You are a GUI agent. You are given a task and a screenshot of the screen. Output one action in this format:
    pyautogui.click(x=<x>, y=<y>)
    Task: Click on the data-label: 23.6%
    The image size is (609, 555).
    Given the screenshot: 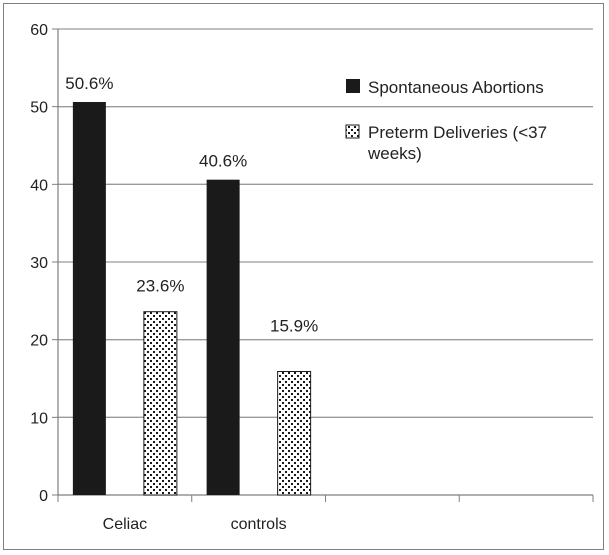 What is the action you would take?
    pyautogui.click(x=160, y=286)
    